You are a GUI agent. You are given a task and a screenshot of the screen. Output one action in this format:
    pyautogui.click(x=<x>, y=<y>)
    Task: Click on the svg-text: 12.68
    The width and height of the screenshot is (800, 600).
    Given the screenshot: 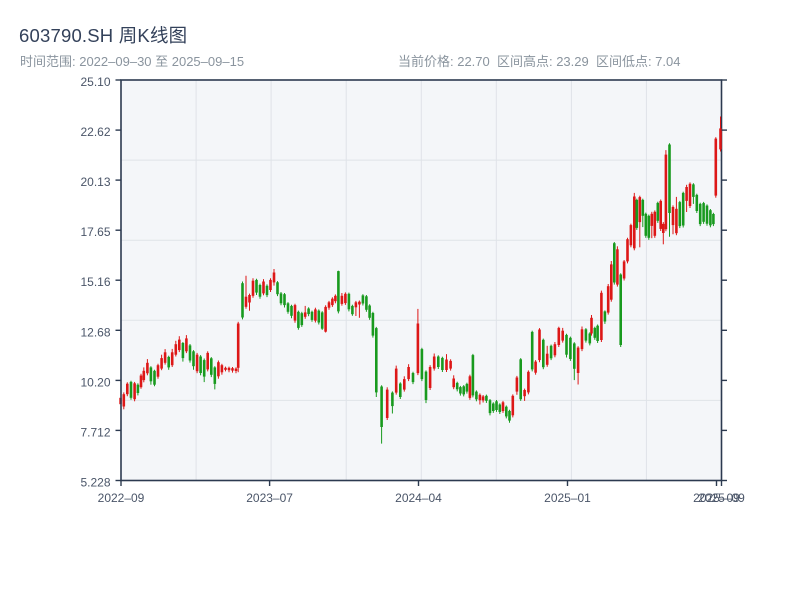 What is the action you would take?
    pyautogui.click(x=95, y=332)
    